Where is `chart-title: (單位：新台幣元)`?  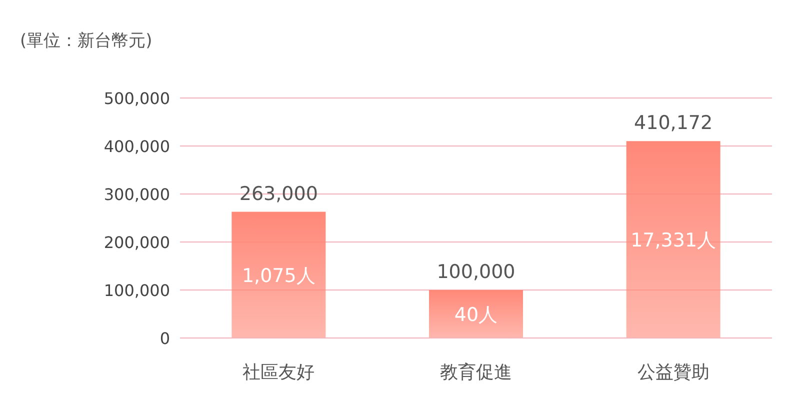 chart-title: (單位：新台幣元) is located at coordinates (86, 41).